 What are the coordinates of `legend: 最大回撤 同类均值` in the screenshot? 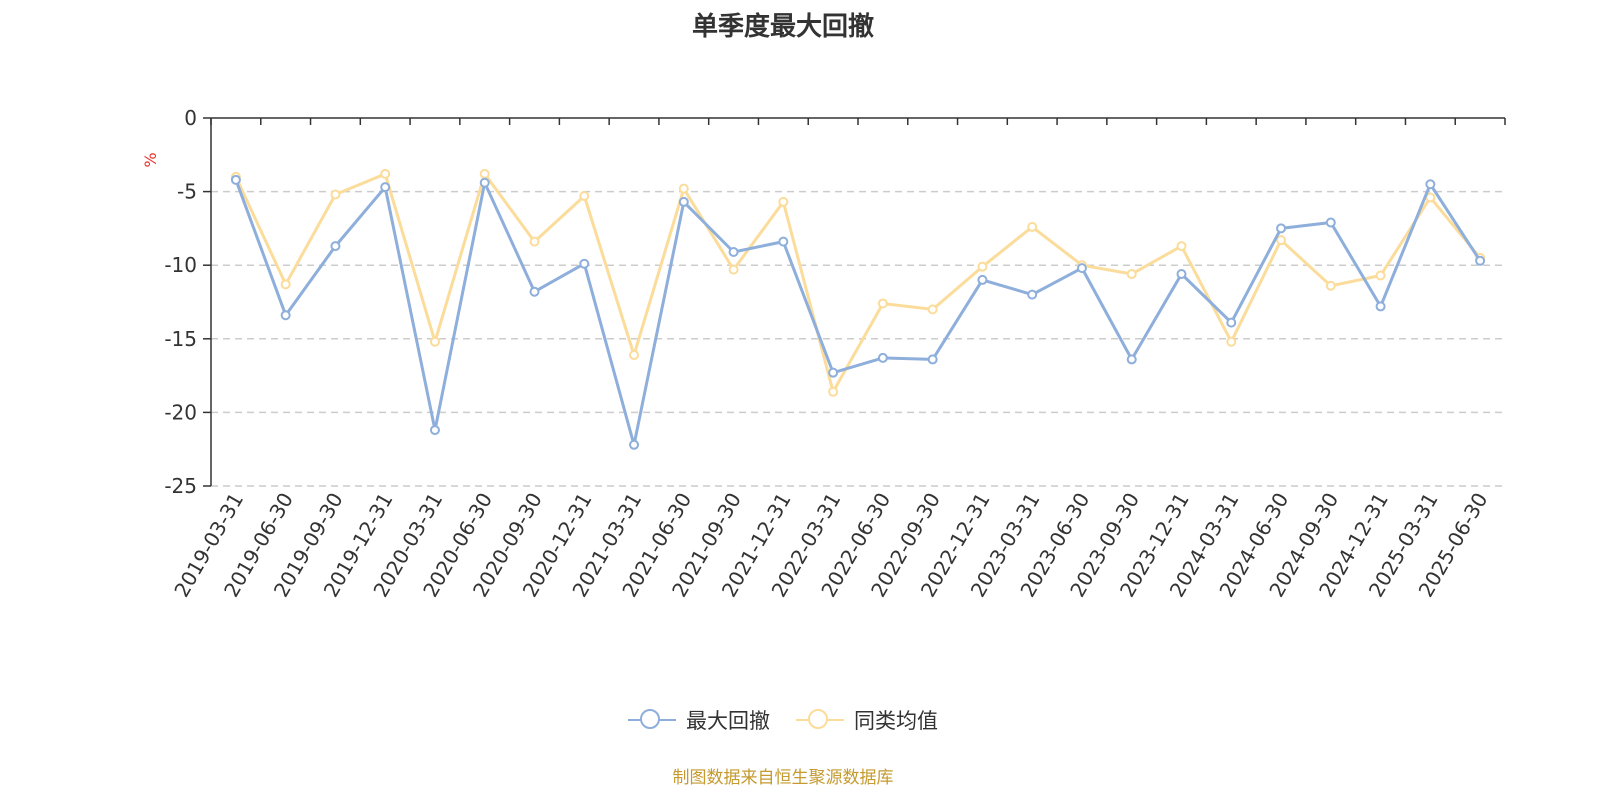 It's located at (783, 720).